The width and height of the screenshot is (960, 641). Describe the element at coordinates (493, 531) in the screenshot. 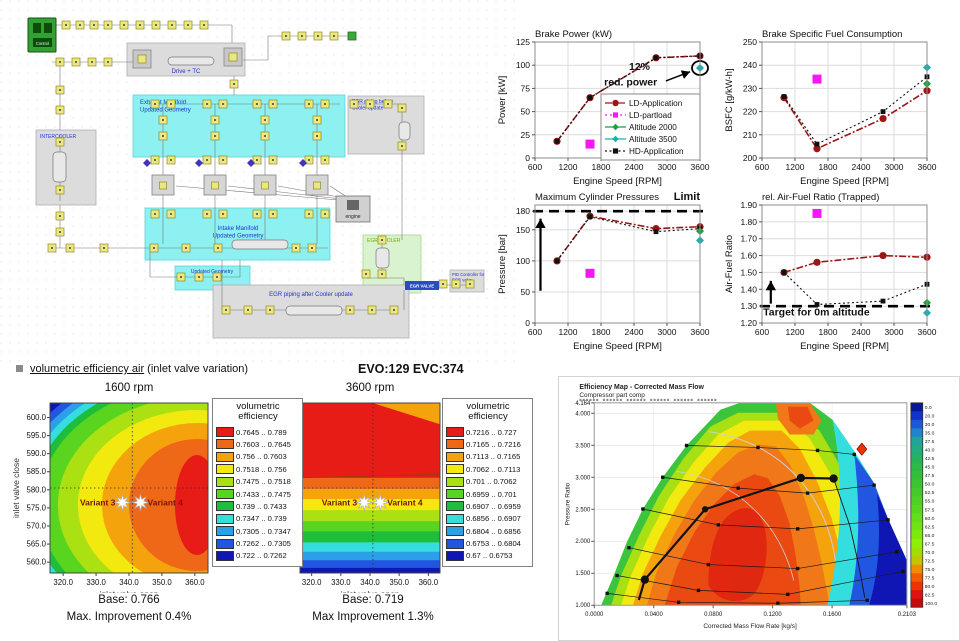

I see `legend-range-label: 0.6804 .. 0.6856` at that location.